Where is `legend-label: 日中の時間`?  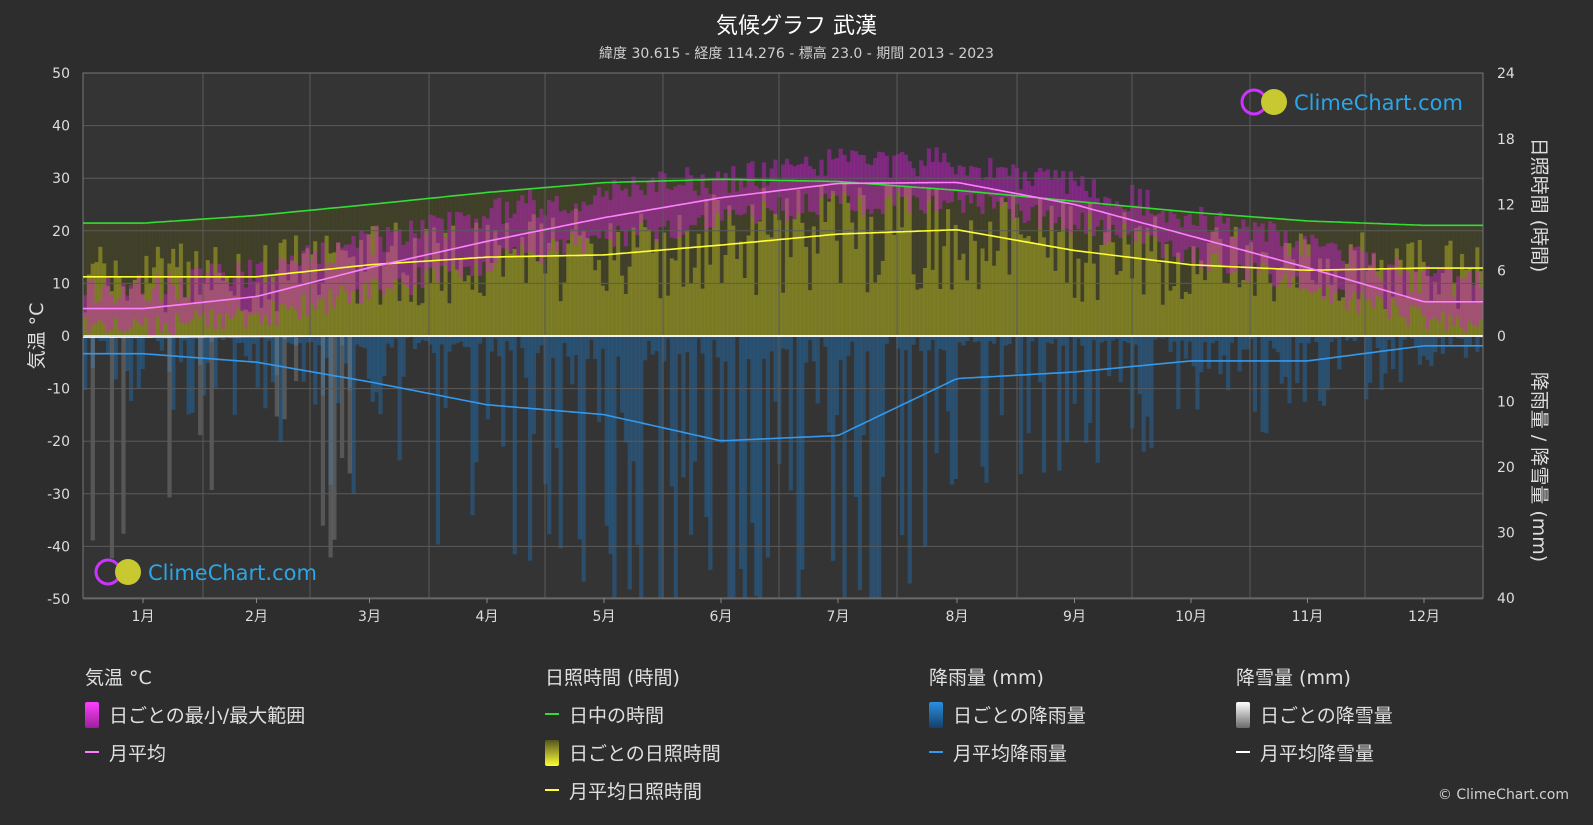
legend-label: 日中の時間 is located at coordinates (617, 716).